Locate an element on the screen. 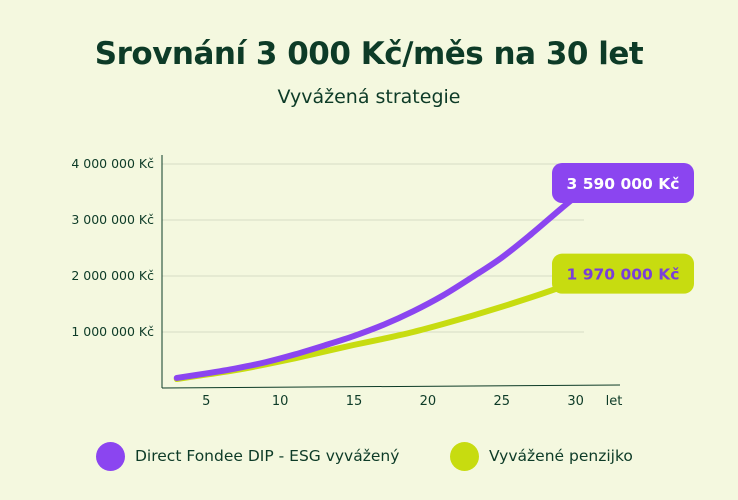 The width and height of the screenshot is (738, 500). y-tick-label: 1 000 000 Kč is located at coordinates (112, 331).